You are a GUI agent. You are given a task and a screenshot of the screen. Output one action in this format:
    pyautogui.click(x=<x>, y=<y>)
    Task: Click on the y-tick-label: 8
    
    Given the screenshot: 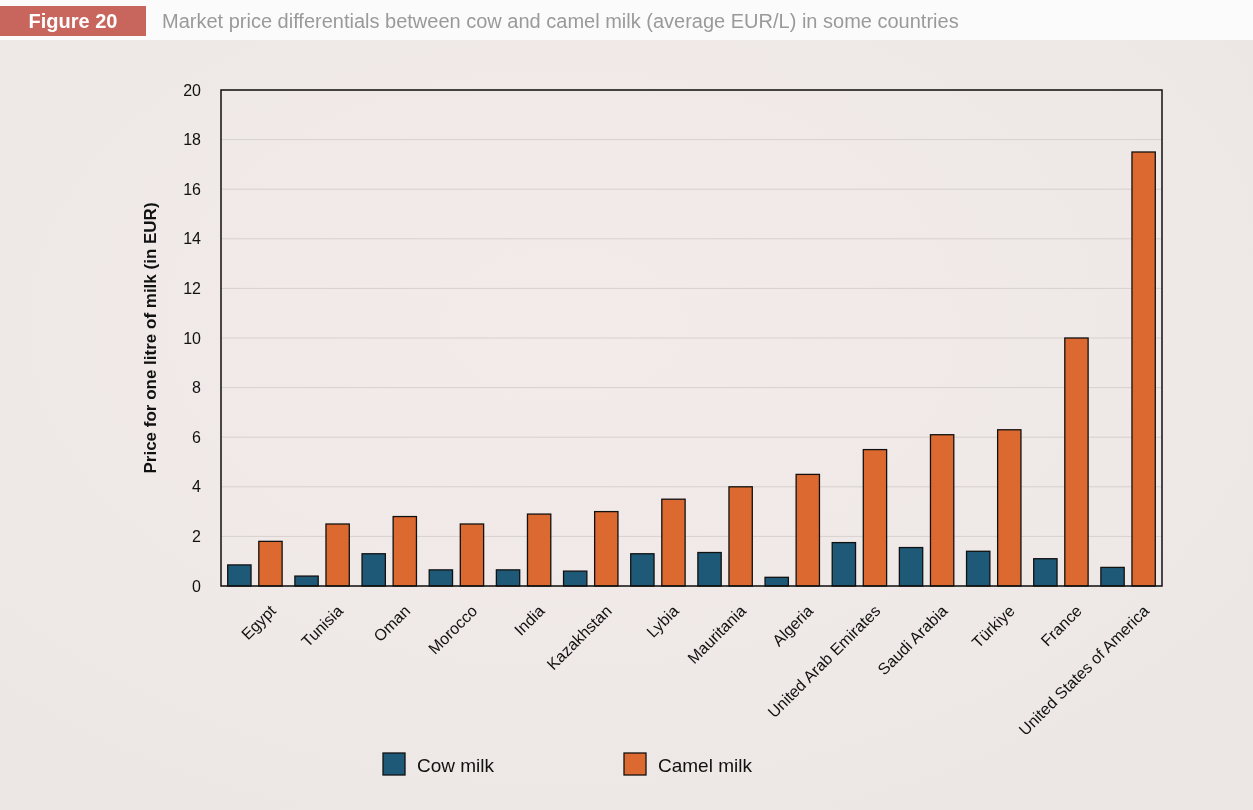 What is the action you would take?
    pyautogui.click(x=197, y=388)
    